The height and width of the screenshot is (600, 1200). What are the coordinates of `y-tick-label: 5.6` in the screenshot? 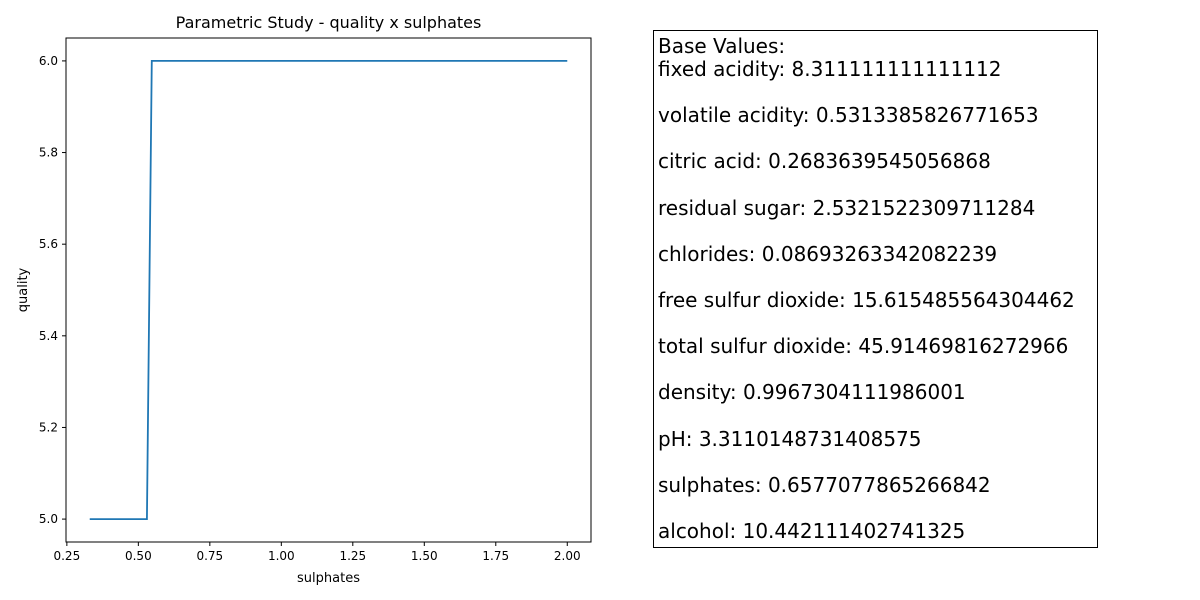 It's located at (48, 244).